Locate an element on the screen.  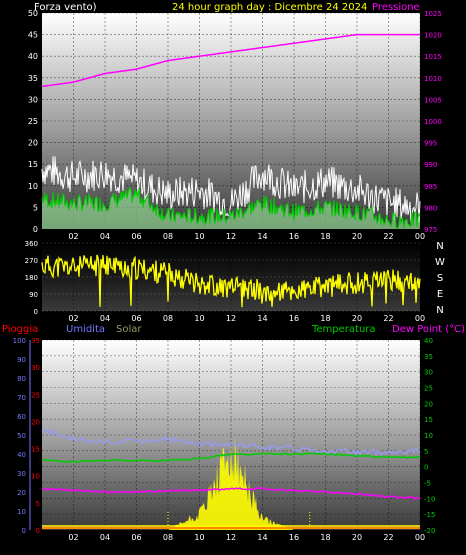
y-tick-label: 20 is located at coordinates (33, 143).